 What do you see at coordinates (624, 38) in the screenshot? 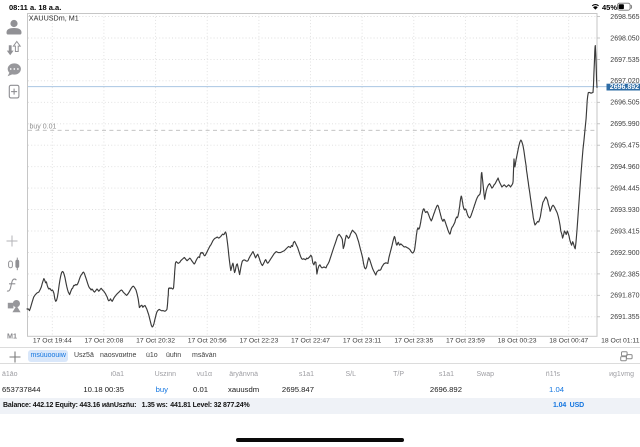
I see `svg-text: 2698.050` at bounding box center [624, 38].